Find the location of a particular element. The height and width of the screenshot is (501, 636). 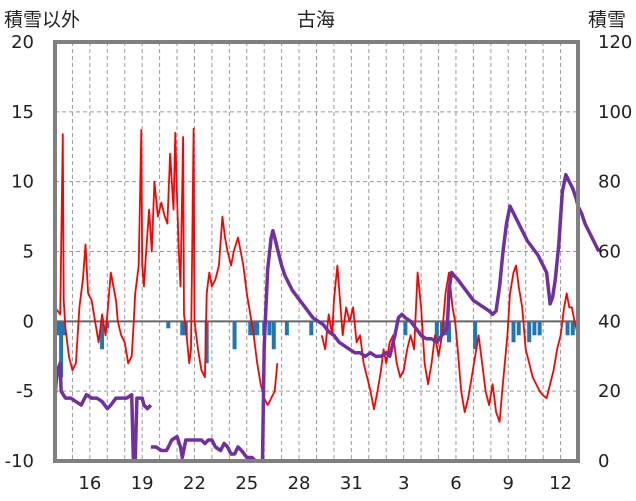

x-tick-label: 25 is located at coordinates (246, 483).